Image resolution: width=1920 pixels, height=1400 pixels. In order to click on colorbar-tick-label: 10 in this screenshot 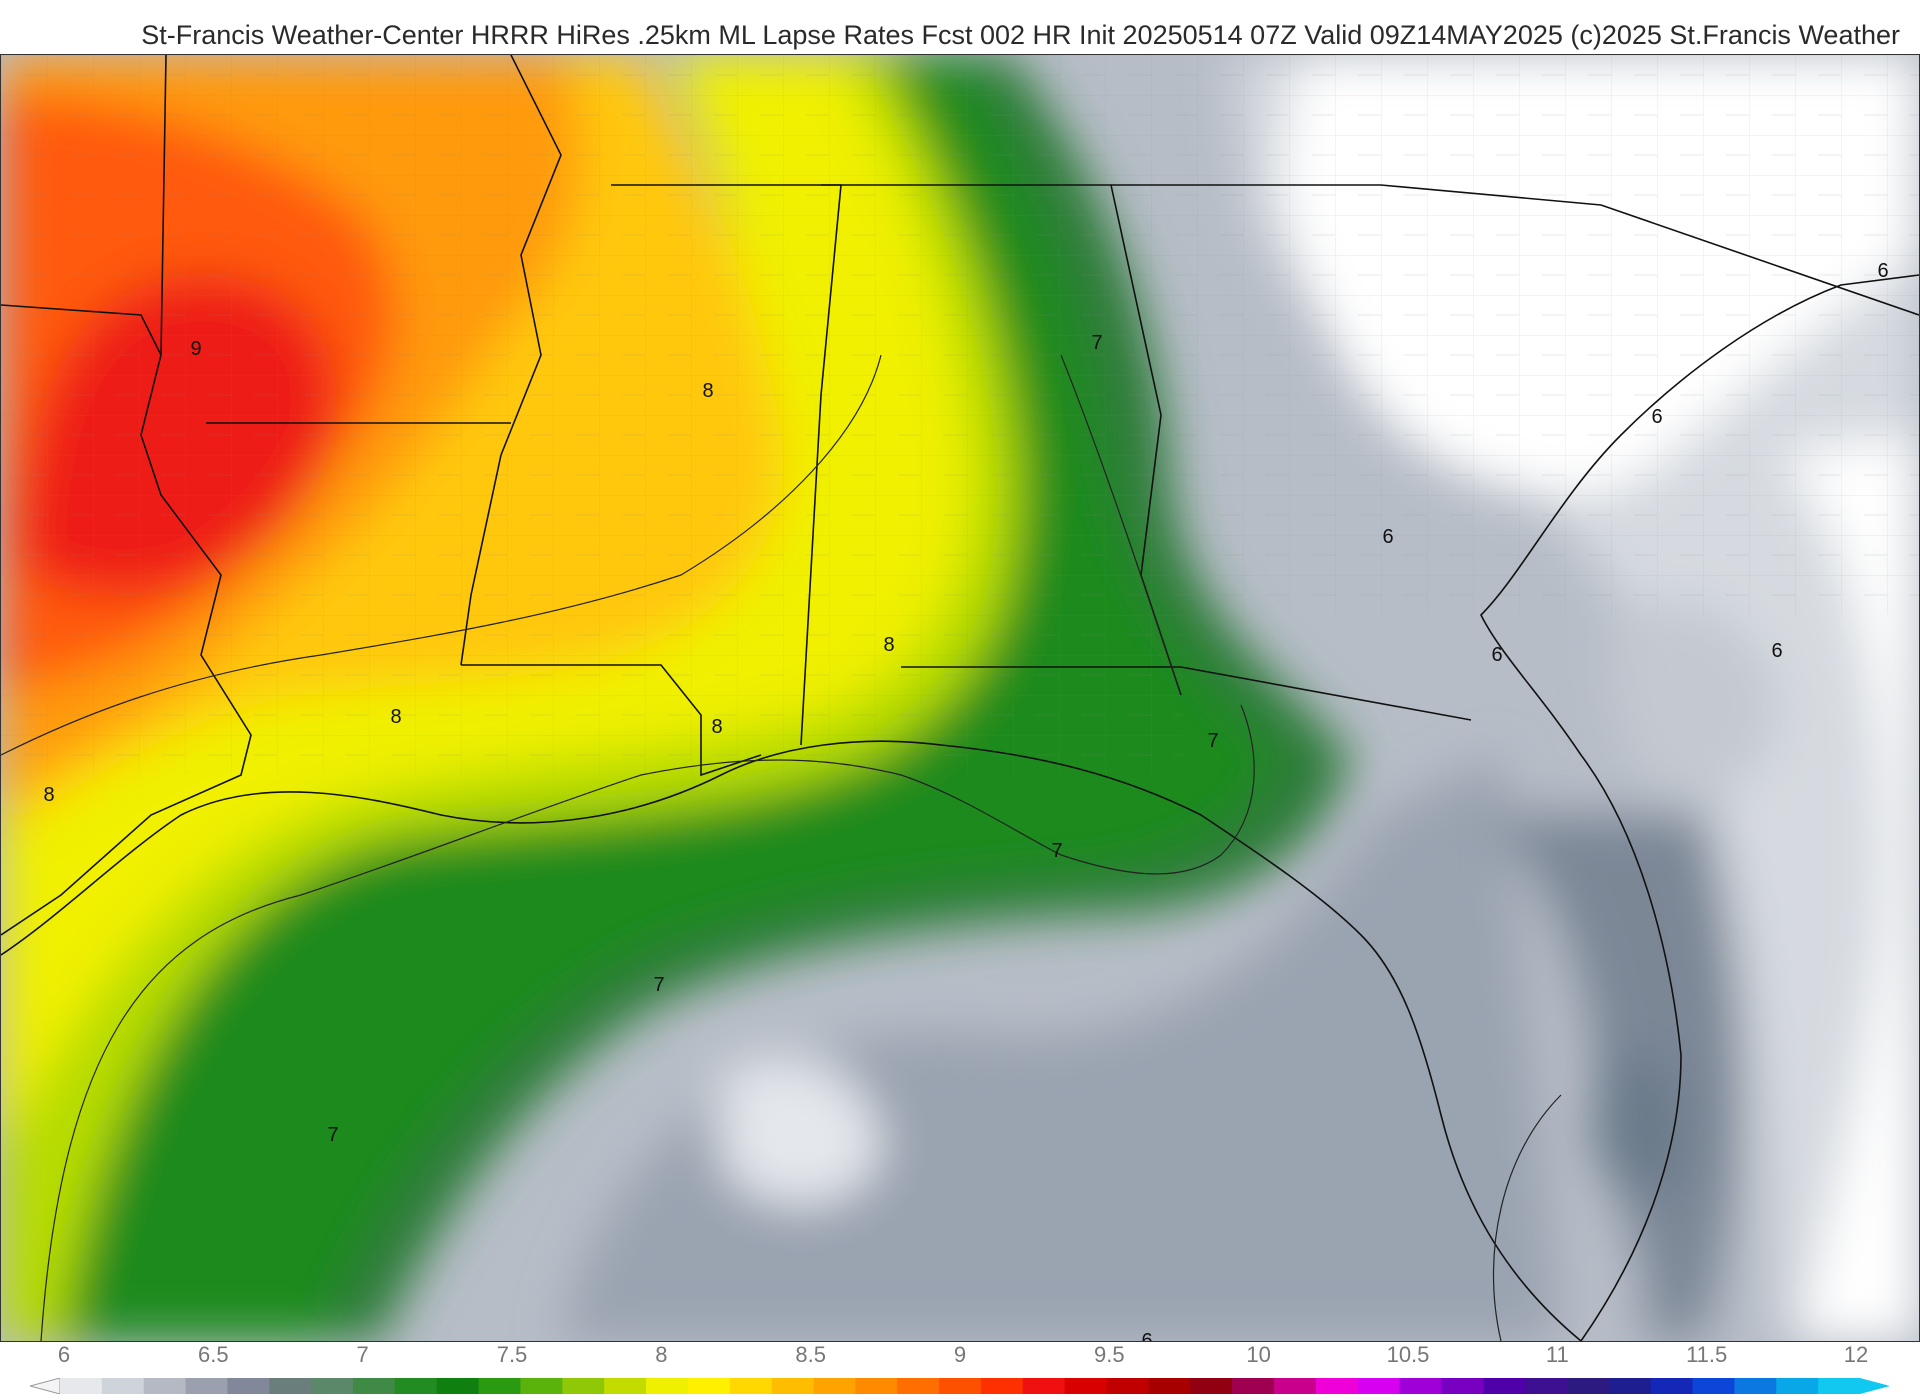, I will do `click(1258, 1354)`.